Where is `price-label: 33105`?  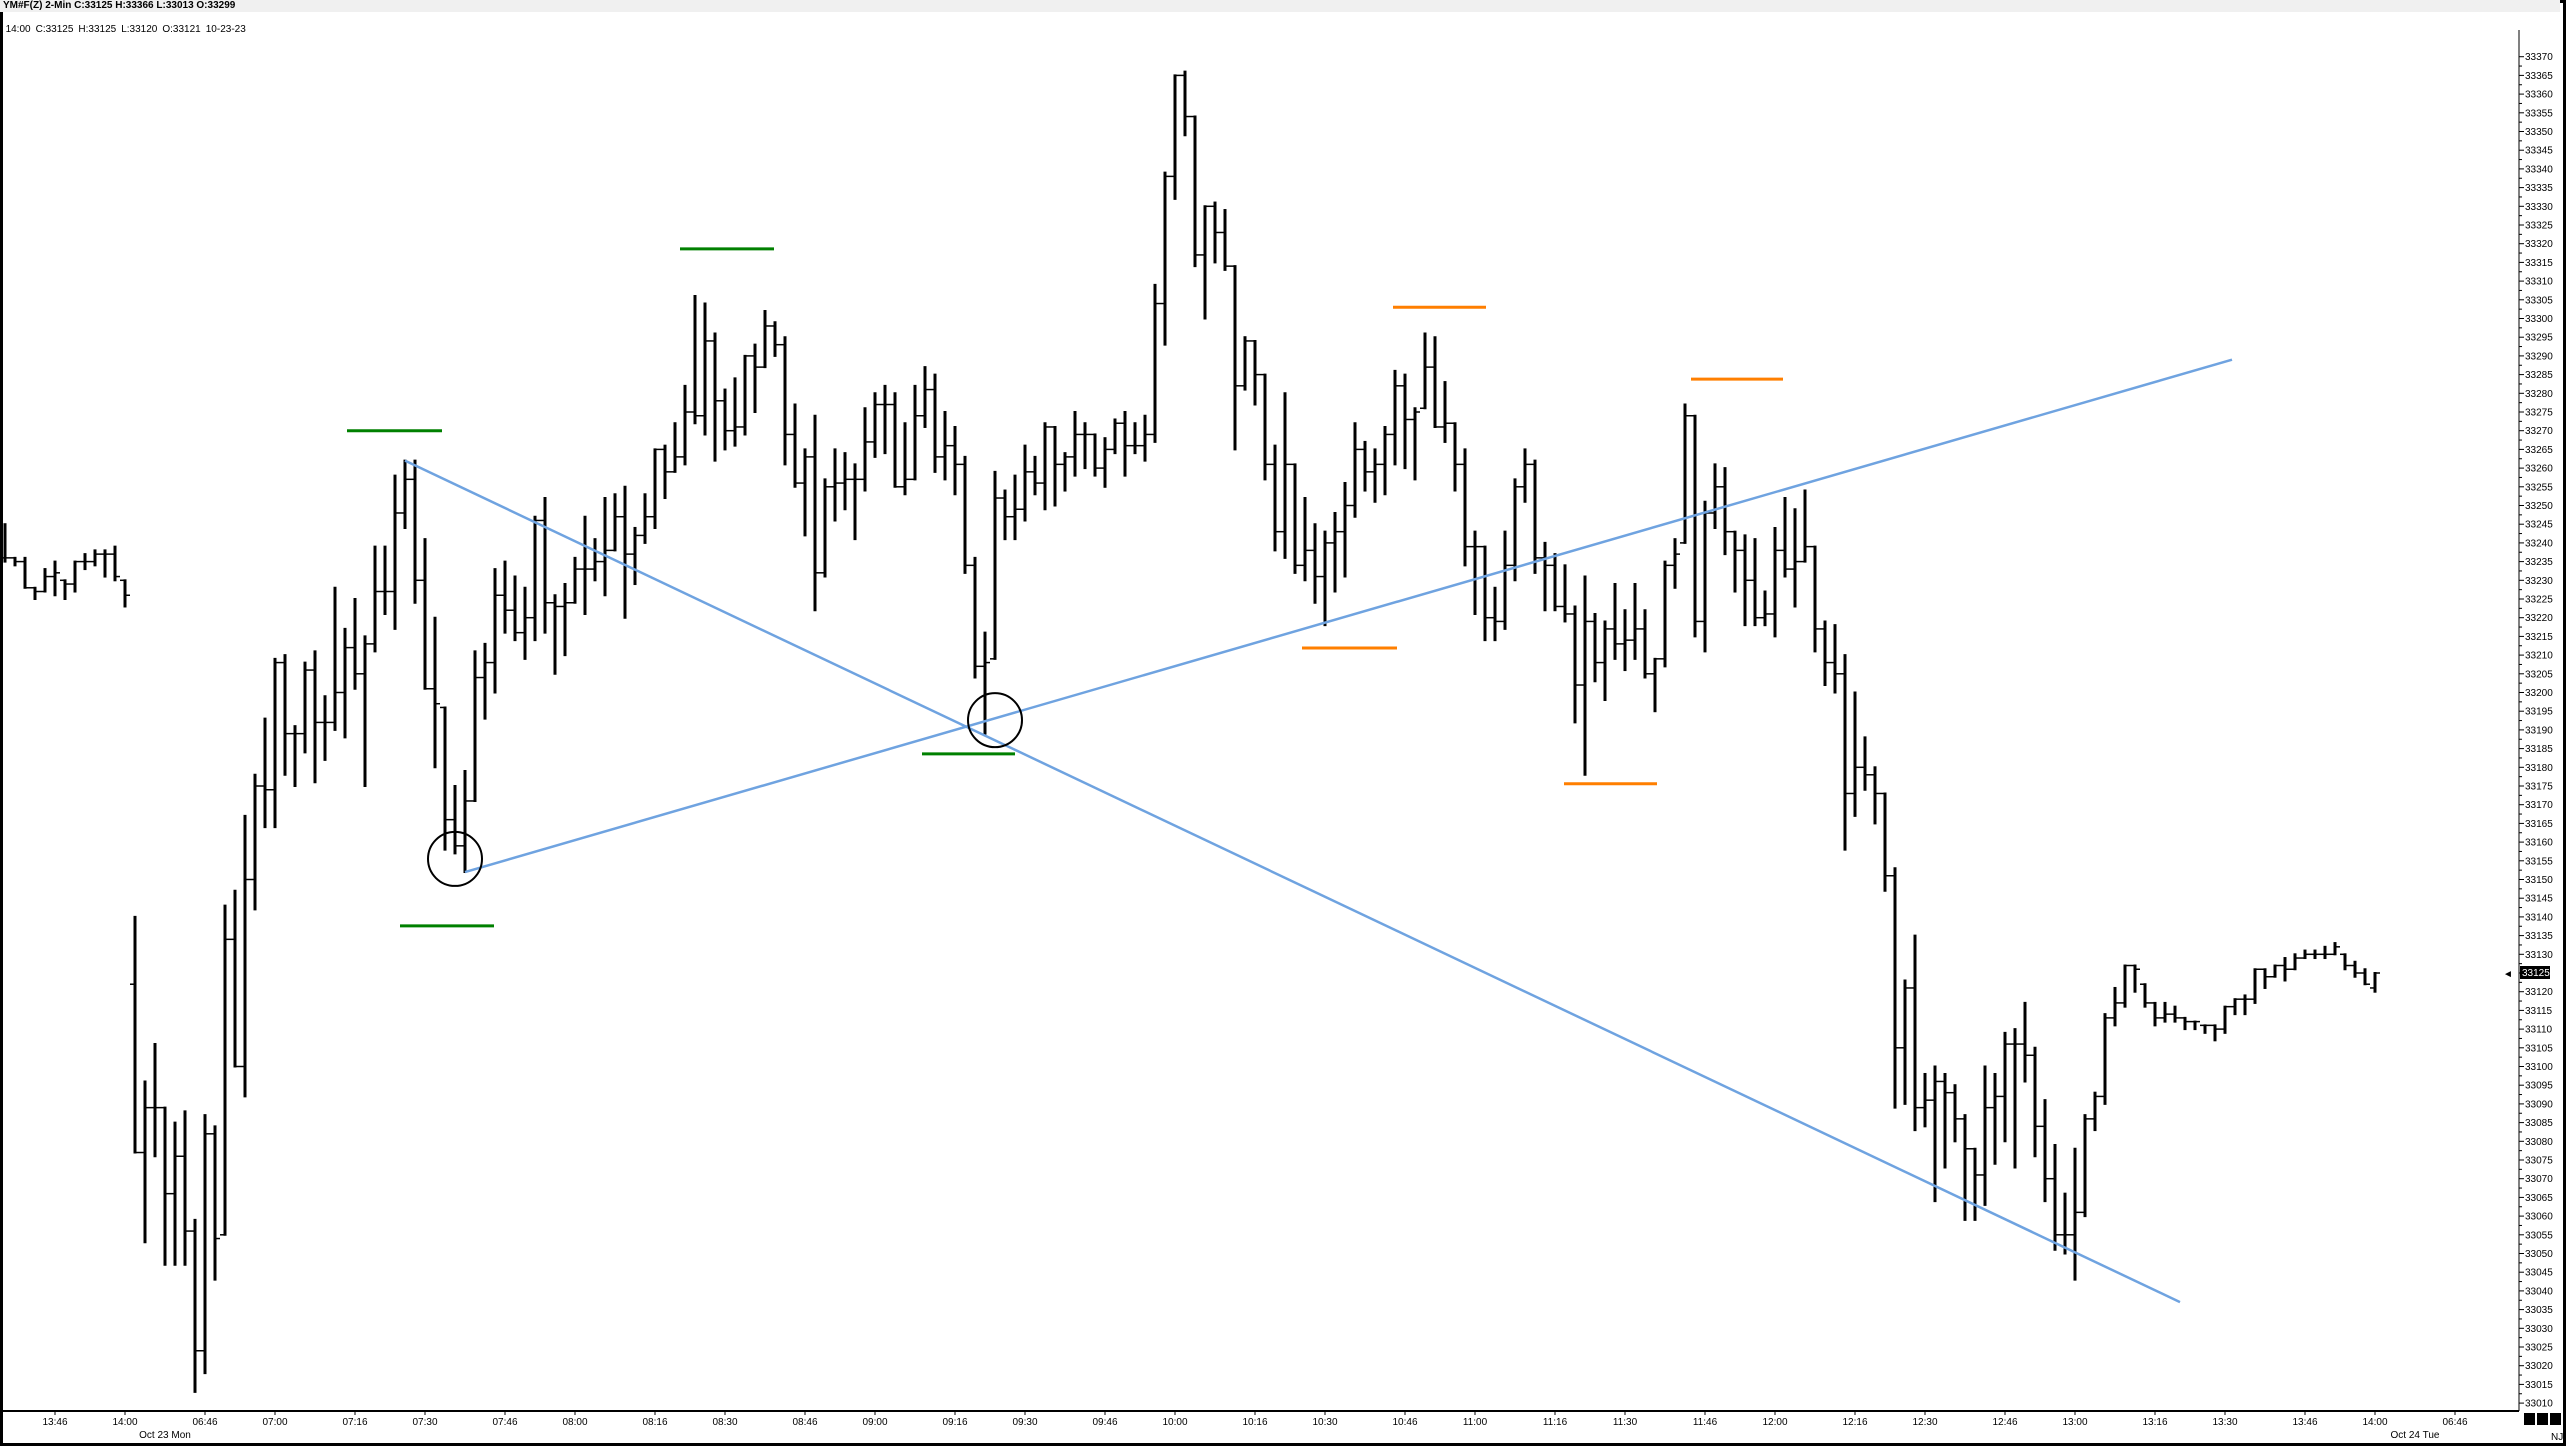 price-label: 33105 is located at coordinates (2539, 1048).